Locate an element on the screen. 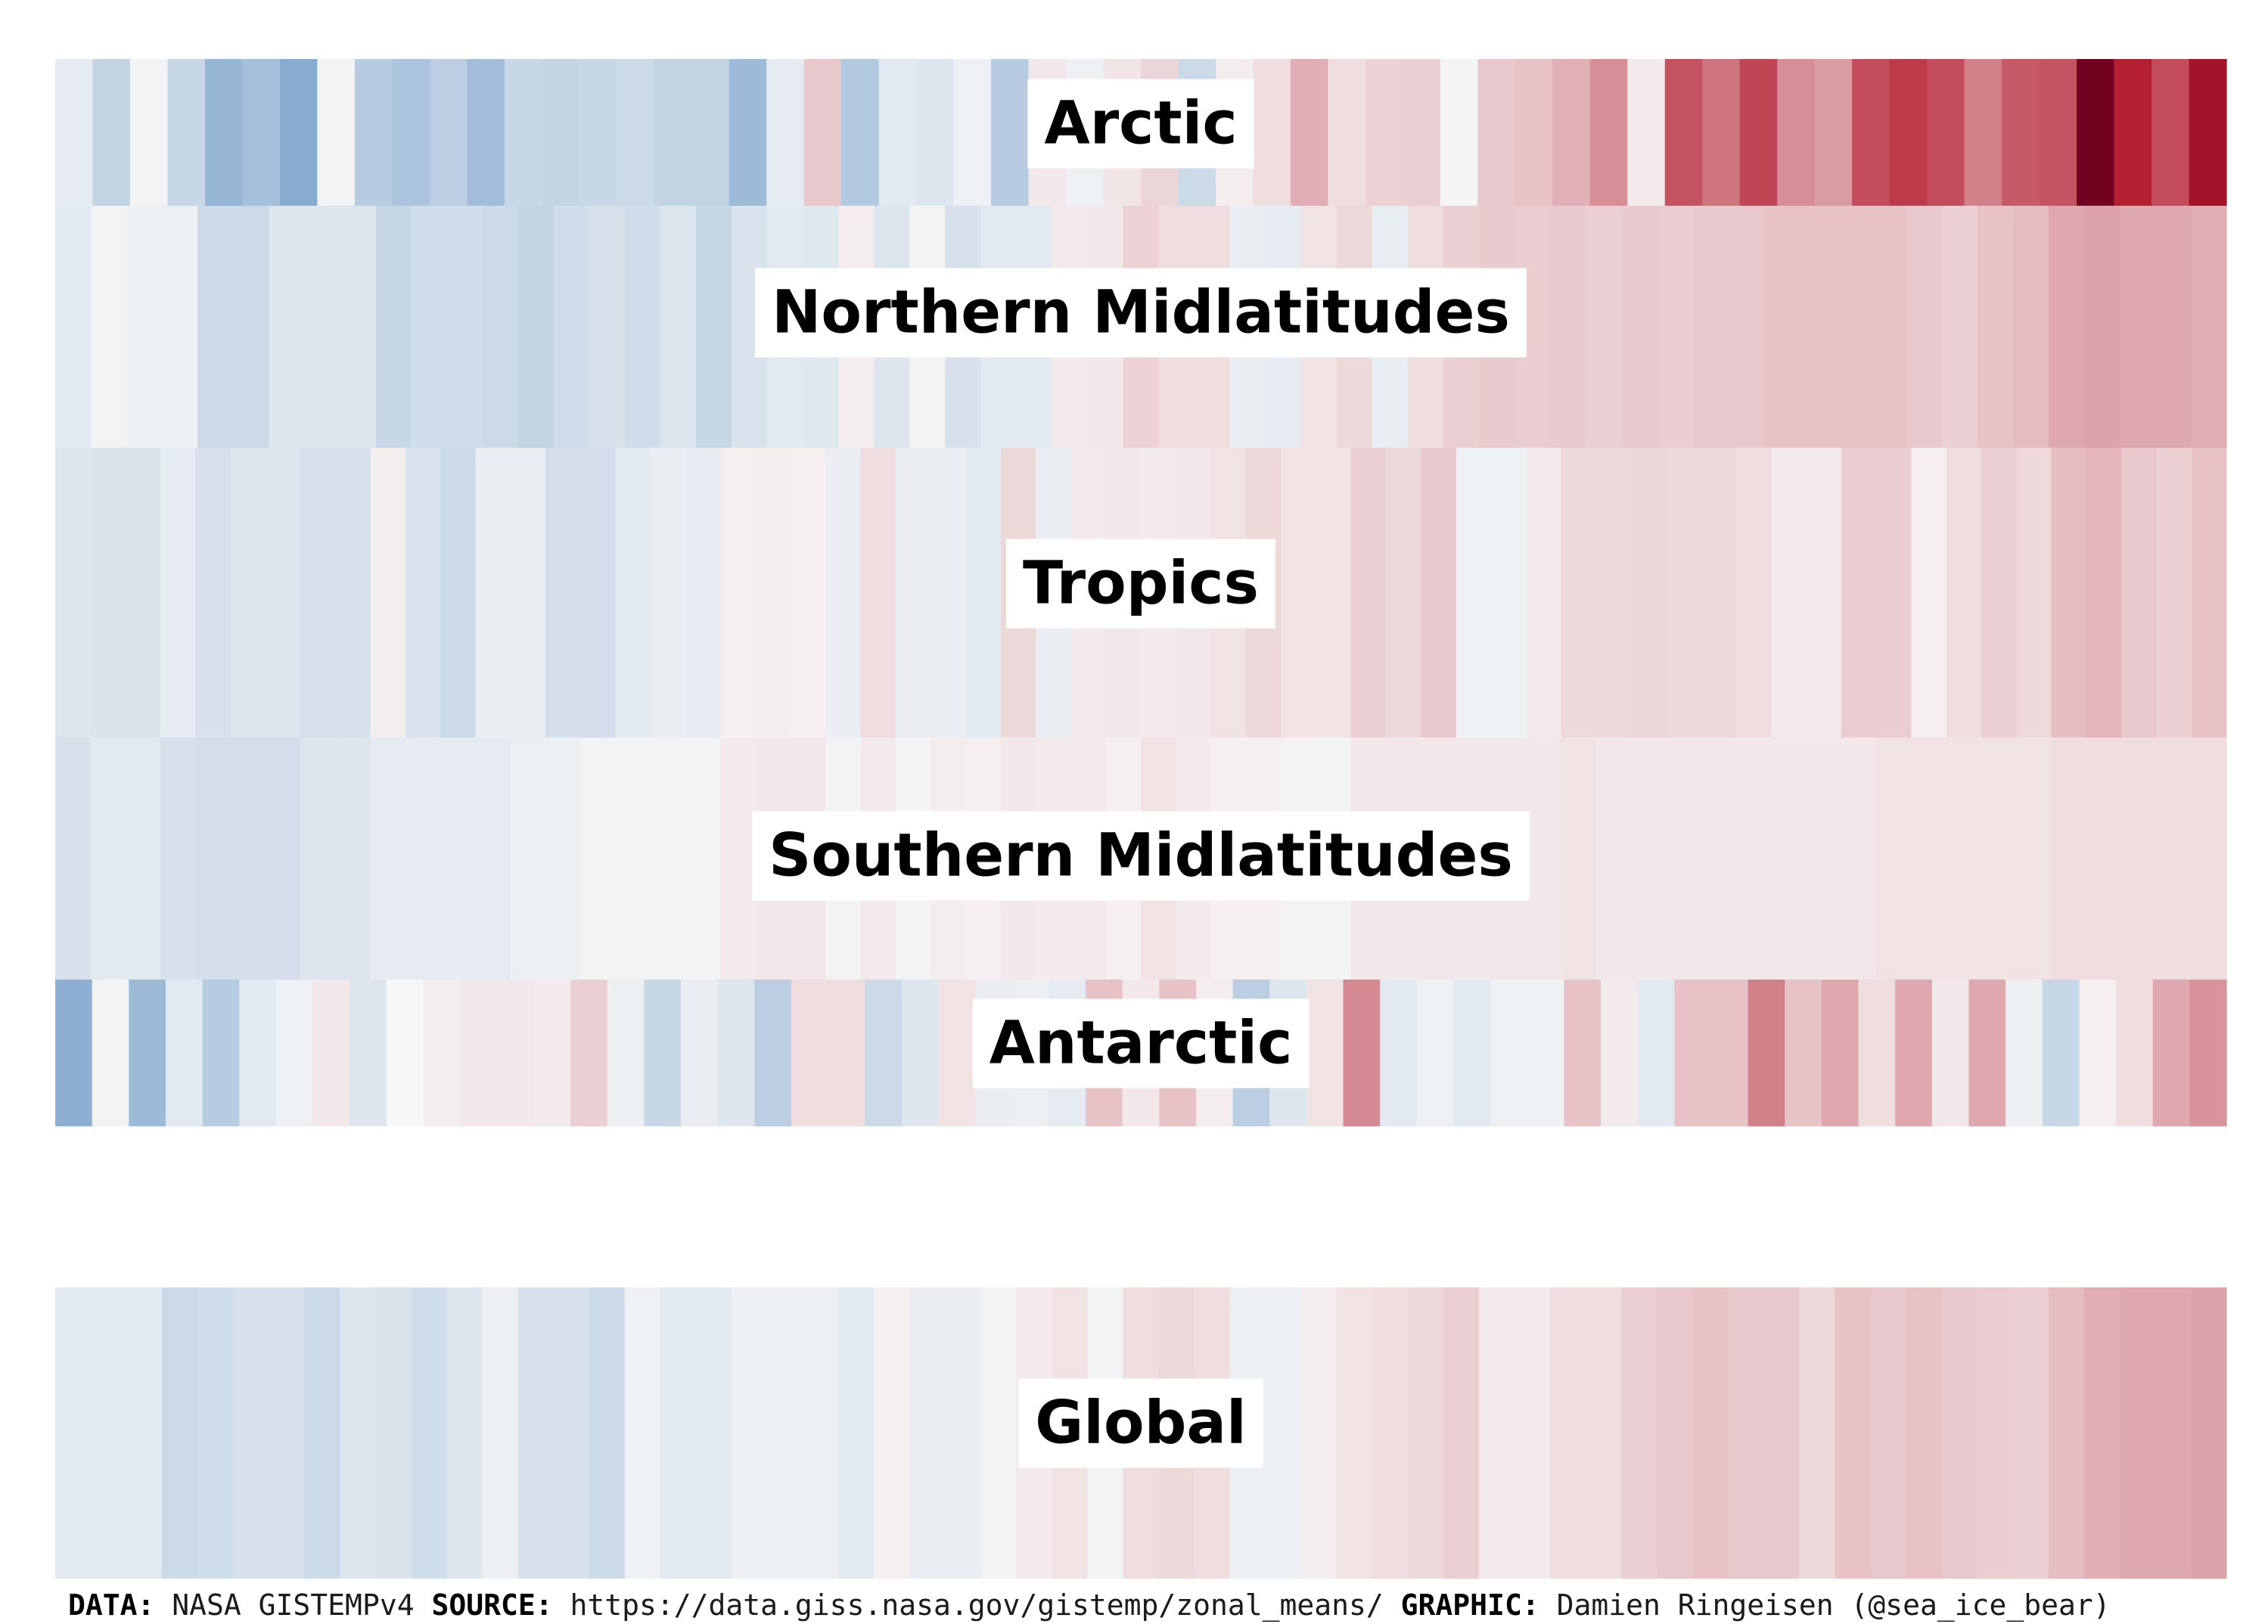 The width and height of the screenshot is (2268, 1624). band-arctic: Arctic is located at coordinates (1141, 132).